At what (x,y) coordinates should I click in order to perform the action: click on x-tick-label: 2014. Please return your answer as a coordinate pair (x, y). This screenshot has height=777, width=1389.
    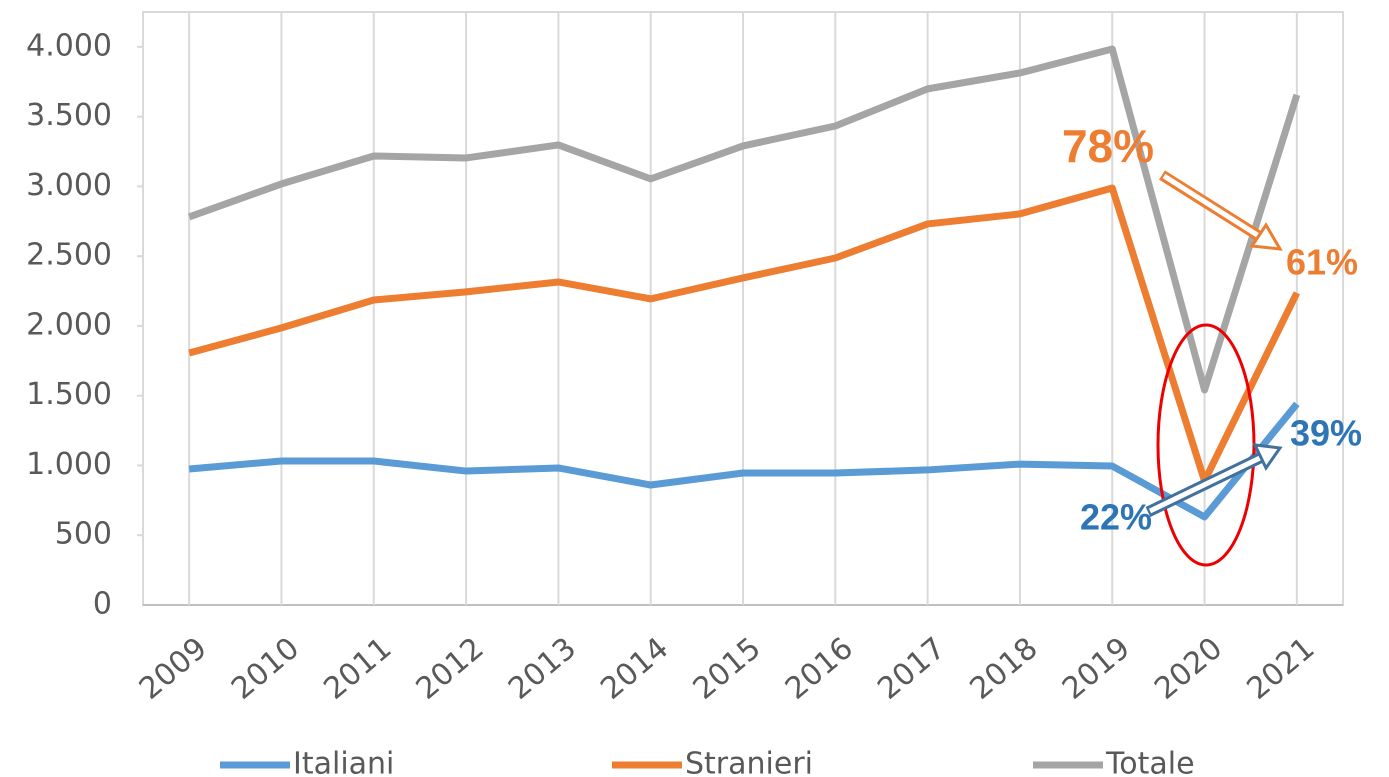
    Looking at the image, I should click on (634, 669).